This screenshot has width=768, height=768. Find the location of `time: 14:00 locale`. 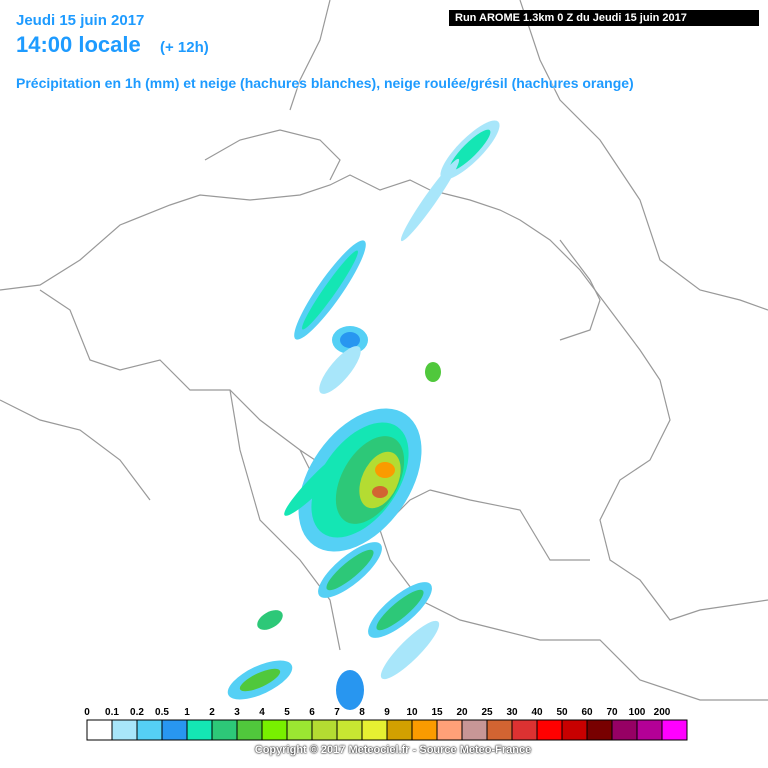

time: 14:00 locale is located at coordinates (78, 44).